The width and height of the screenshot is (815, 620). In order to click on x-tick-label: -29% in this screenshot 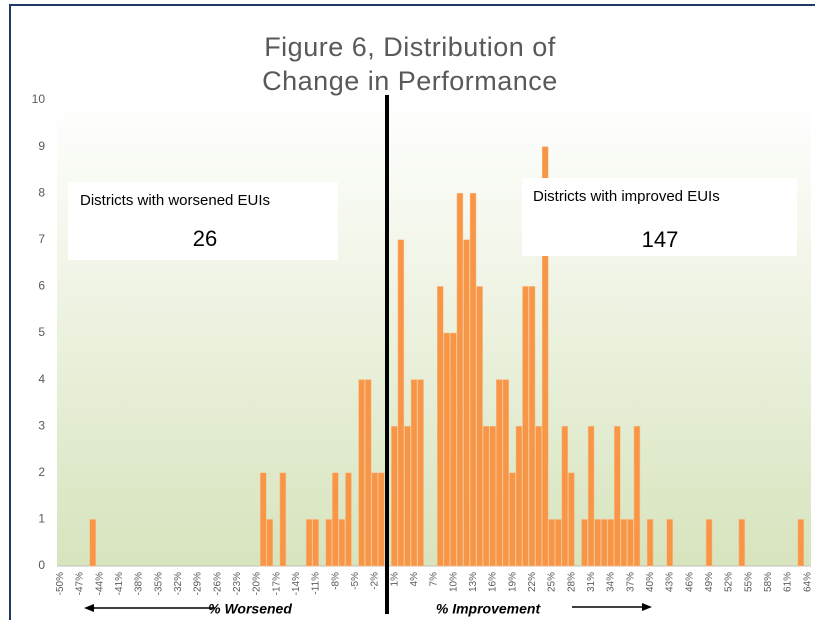, I will do `click(198, 583)`.